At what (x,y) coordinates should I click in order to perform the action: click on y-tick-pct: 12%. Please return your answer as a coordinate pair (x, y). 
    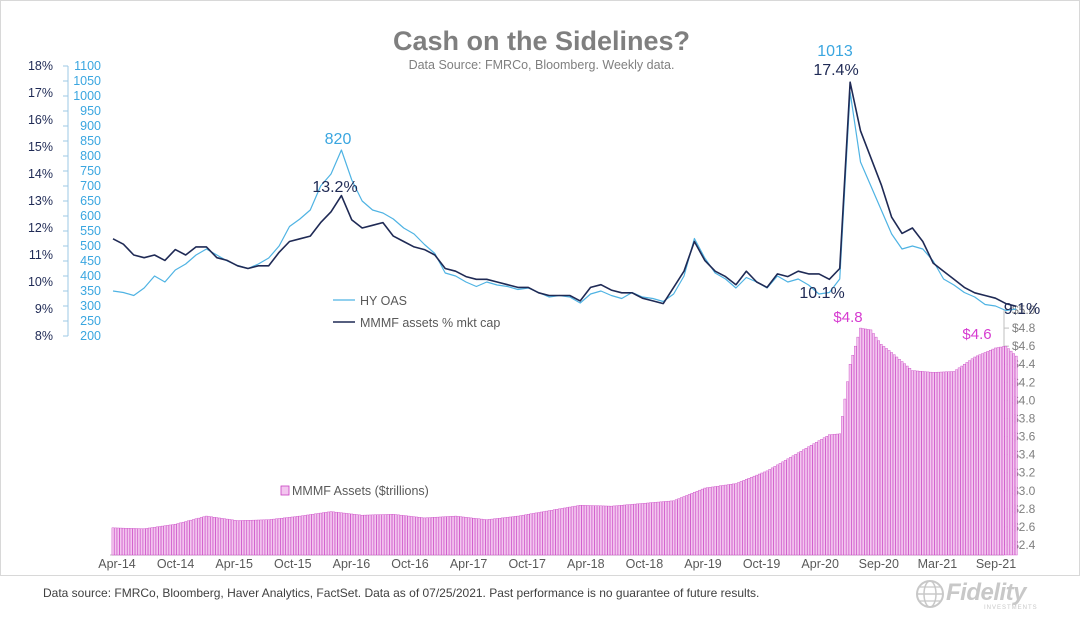
    Looking at the image, I should click on (40, 228).